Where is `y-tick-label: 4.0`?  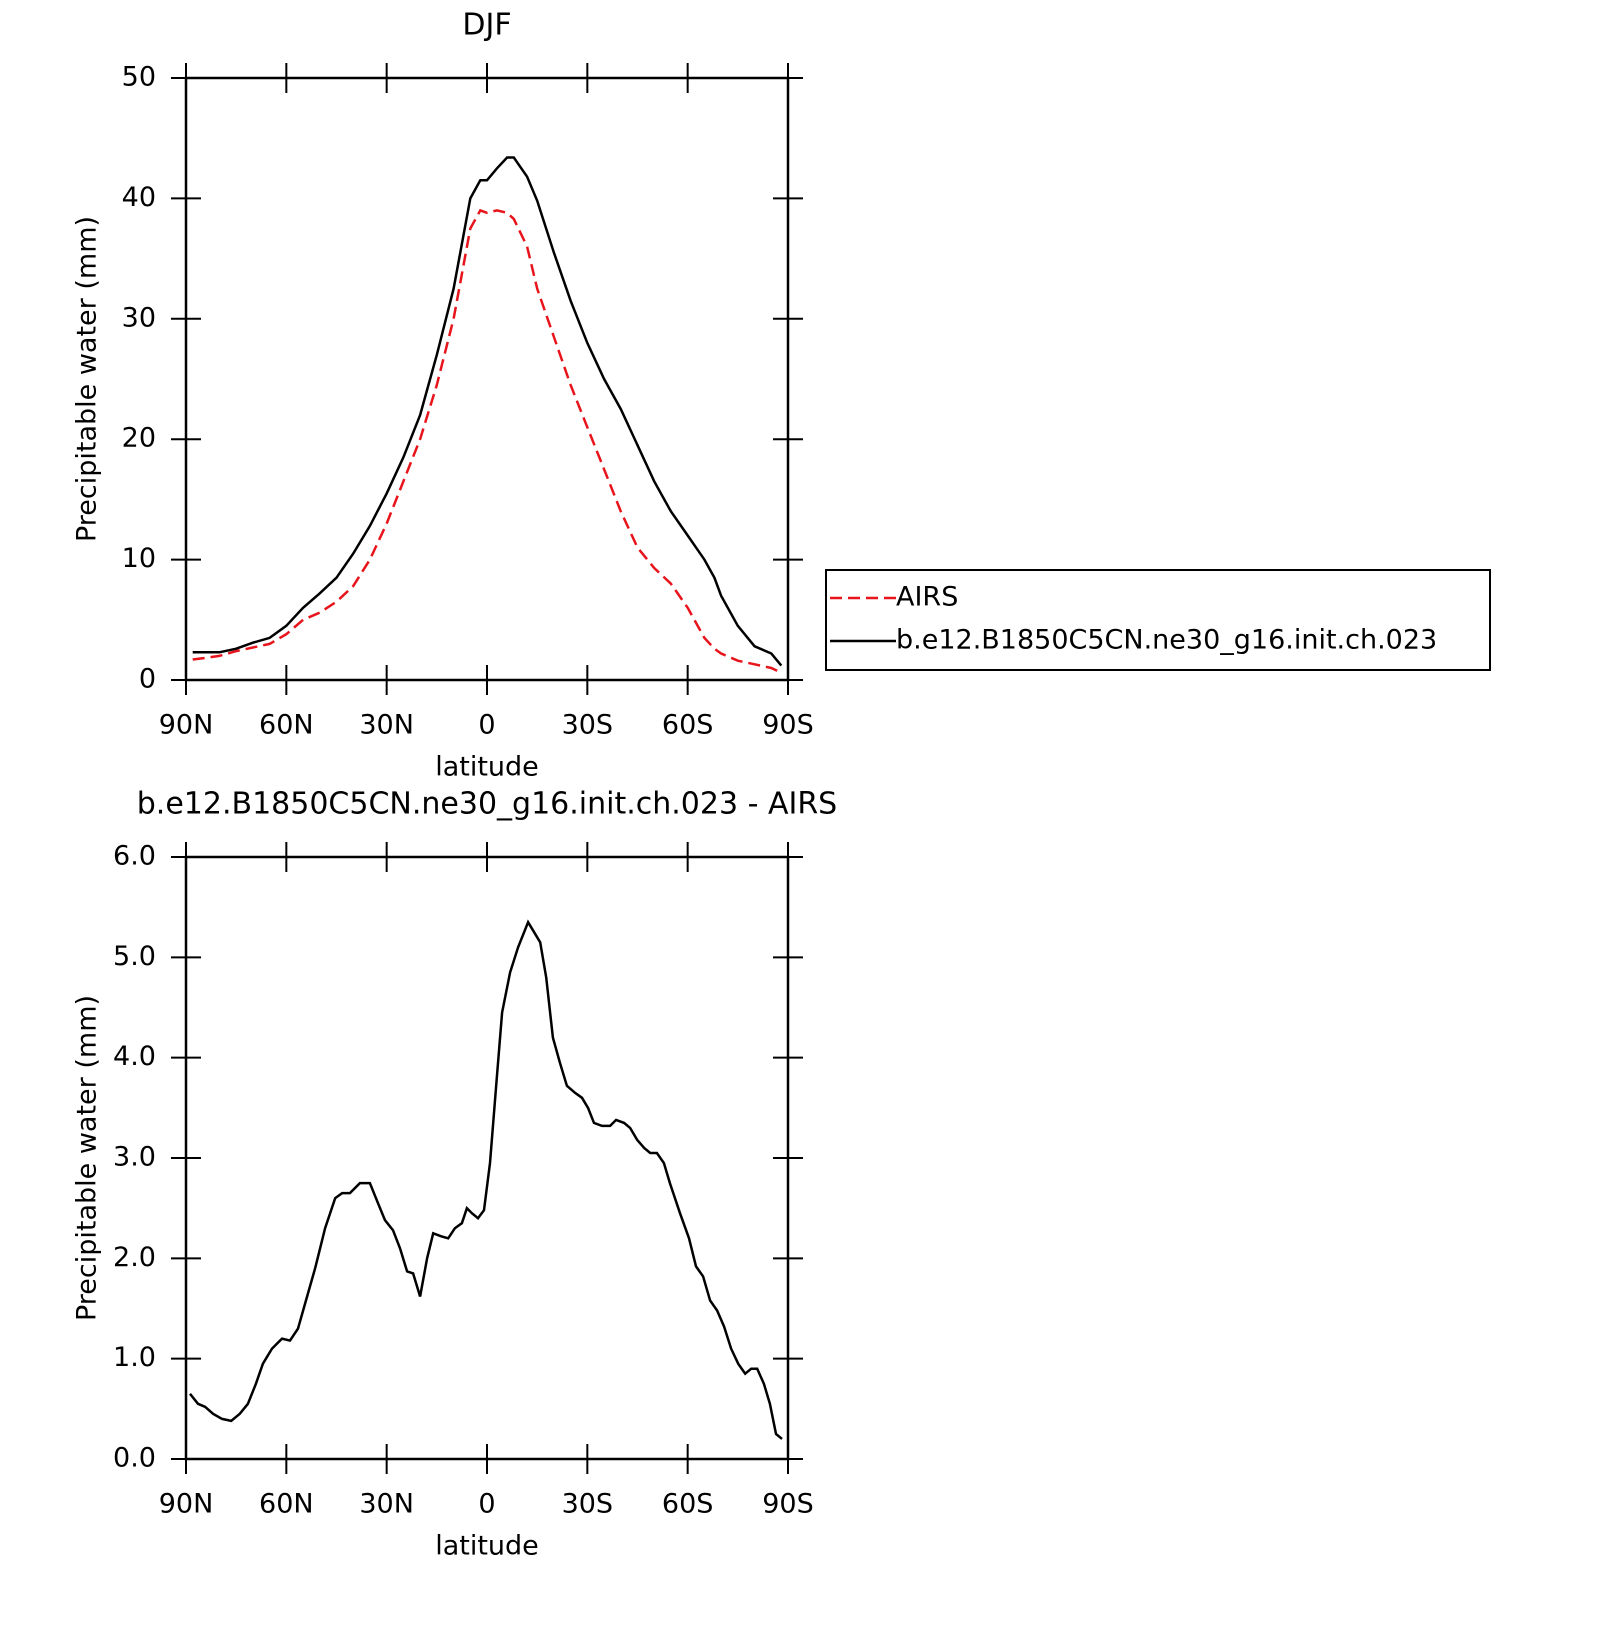 y-tick-label: 4.0 is located at coordinates (134, 1056).